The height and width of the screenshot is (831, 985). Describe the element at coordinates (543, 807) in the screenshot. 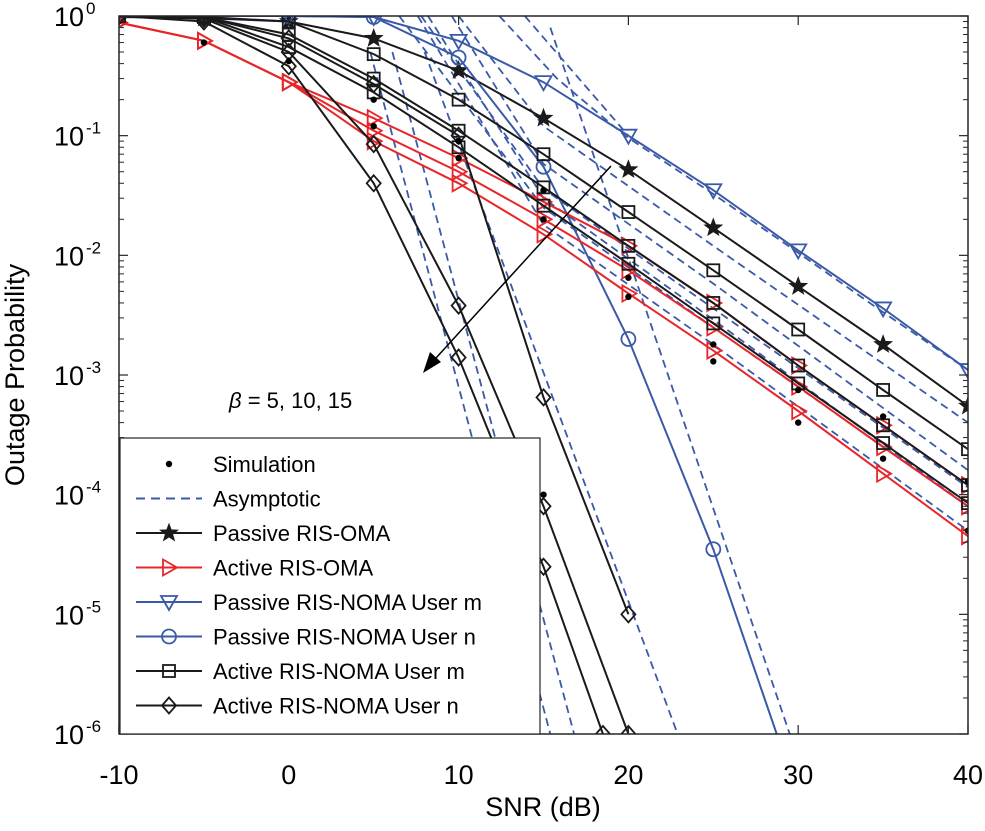

I see `x-axis-title: SNR (dB)` at that location.